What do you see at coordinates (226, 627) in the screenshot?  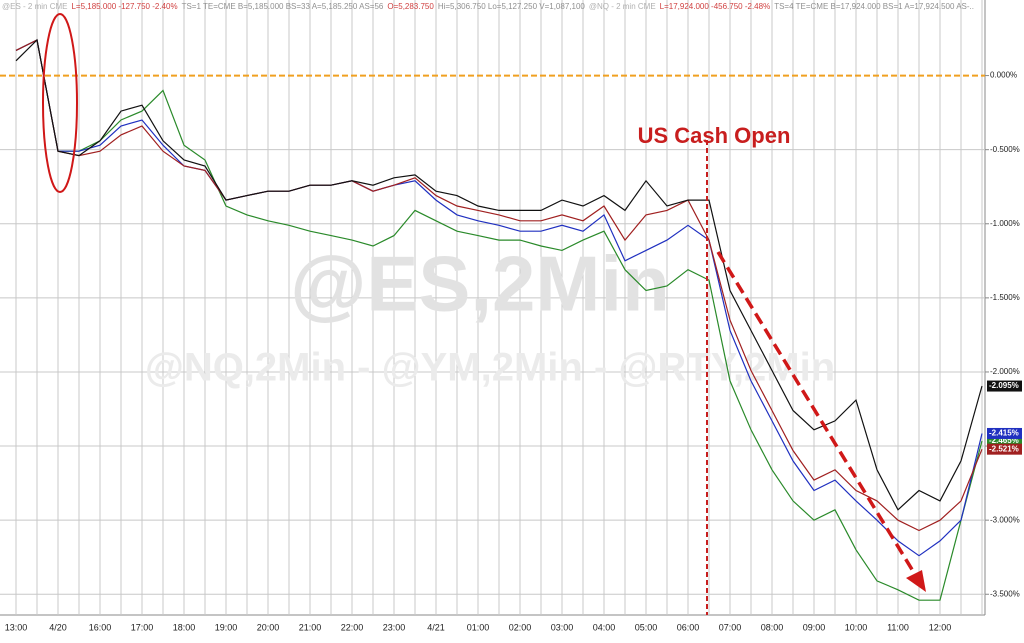 I see `x-tick-label: 19:00` at bounding box center [226, 627].